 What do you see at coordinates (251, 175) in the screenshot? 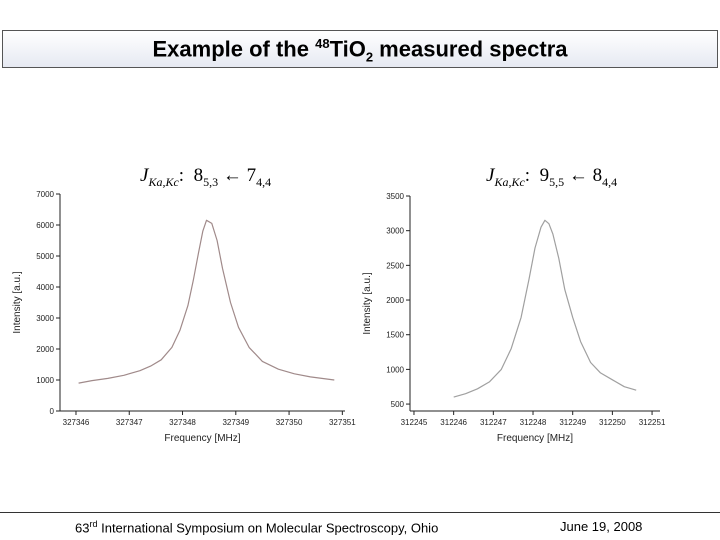
I see `lower-level: 7` at bounding box center [251, 175].